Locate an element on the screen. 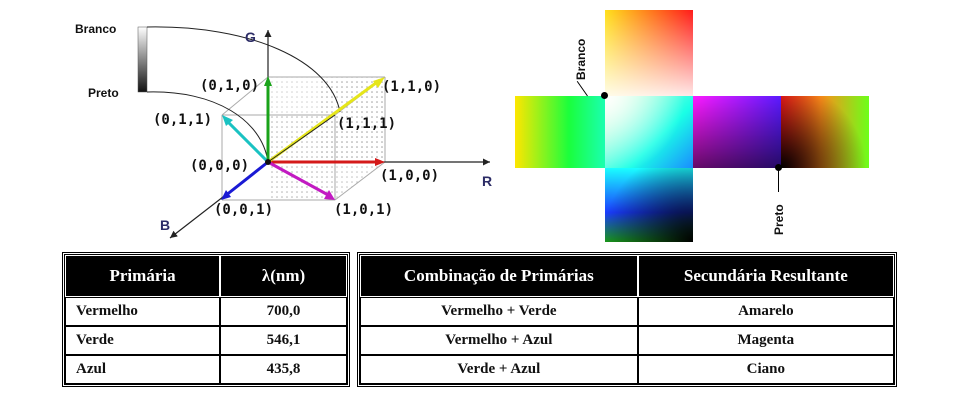  combination: Vermelho + Azul is located at coordinates (499, 340).